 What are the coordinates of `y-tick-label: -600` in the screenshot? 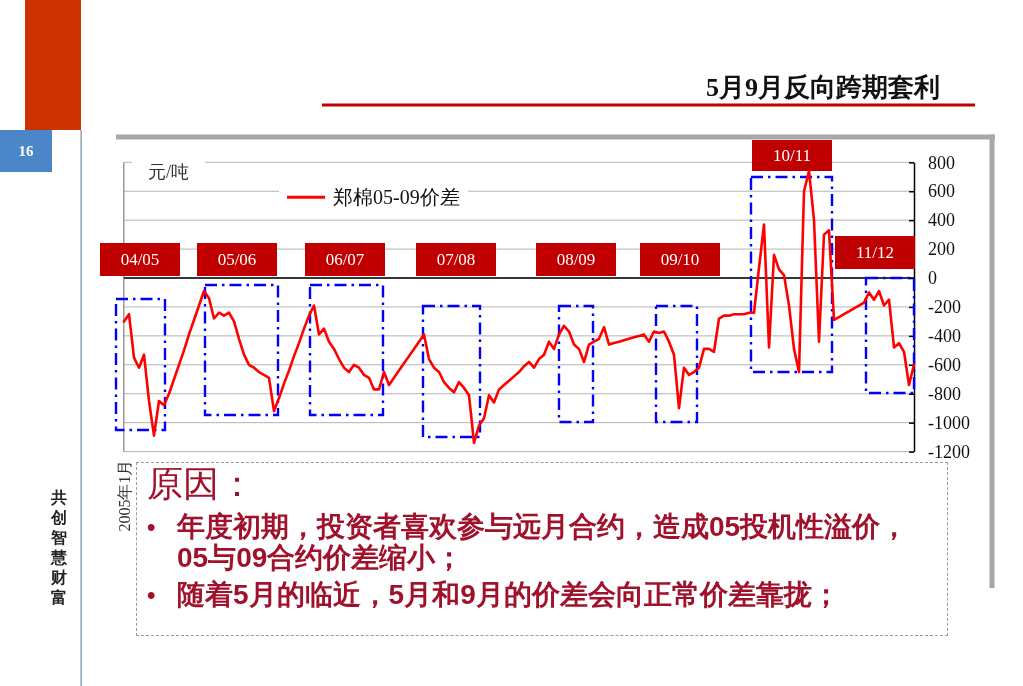 It's located at (944, 365).